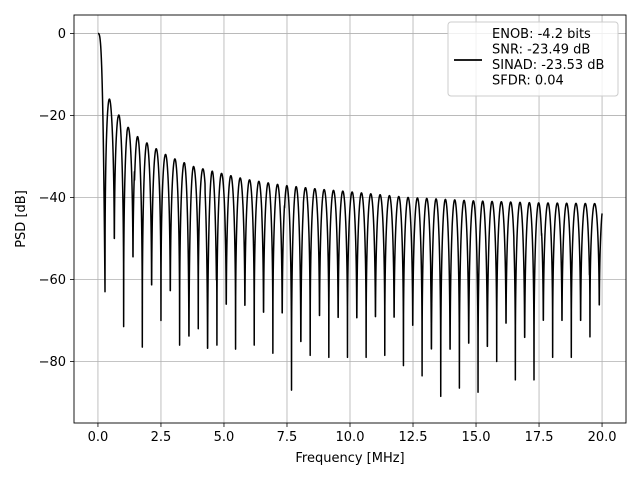  Describe the element at coordinates (52, 362) in the screenshot. I see `y-tick-label: −80` at that location.